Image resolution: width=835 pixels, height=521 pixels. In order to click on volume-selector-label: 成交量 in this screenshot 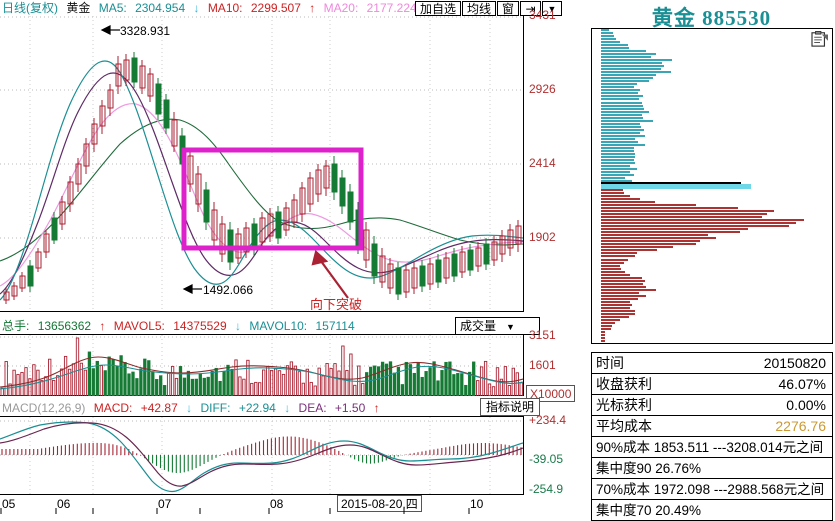, I will do `click(478, 326)`.